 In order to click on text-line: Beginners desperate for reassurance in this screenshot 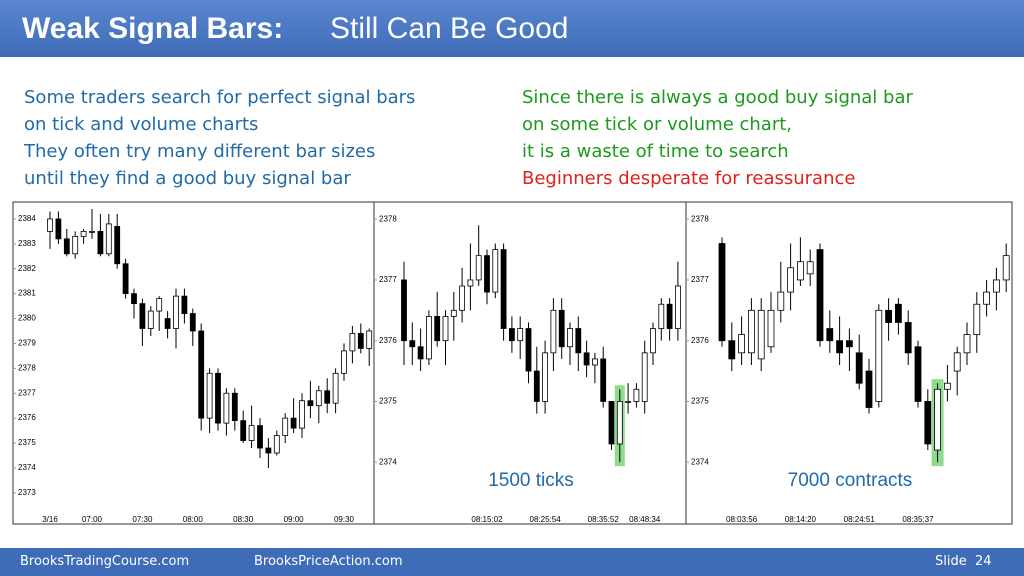, I will do `click(689, 178)`.